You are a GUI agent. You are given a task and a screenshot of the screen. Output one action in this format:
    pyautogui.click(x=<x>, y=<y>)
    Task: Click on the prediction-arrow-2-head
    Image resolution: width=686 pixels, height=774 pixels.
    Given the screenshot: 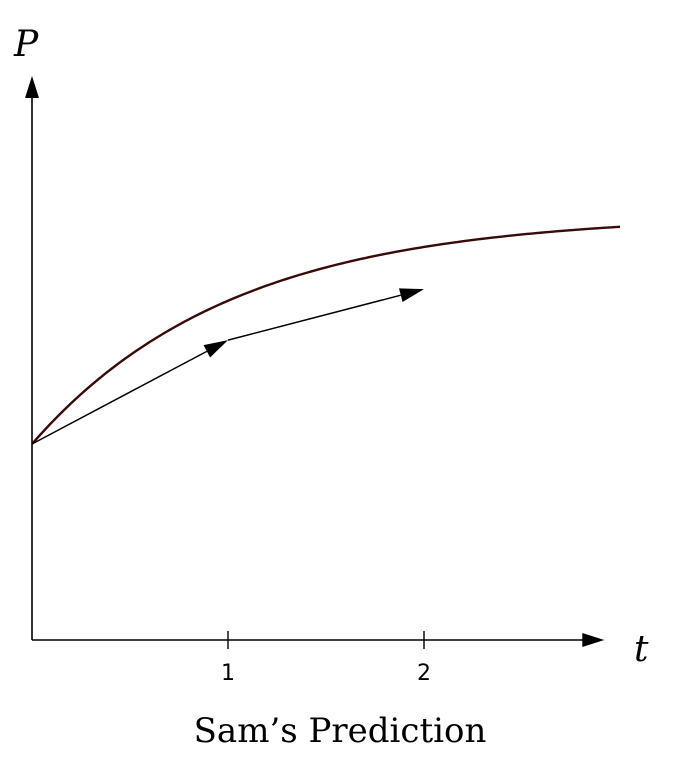 What is the action you would take?
    pyautogui.click(x=411, y=295)
    